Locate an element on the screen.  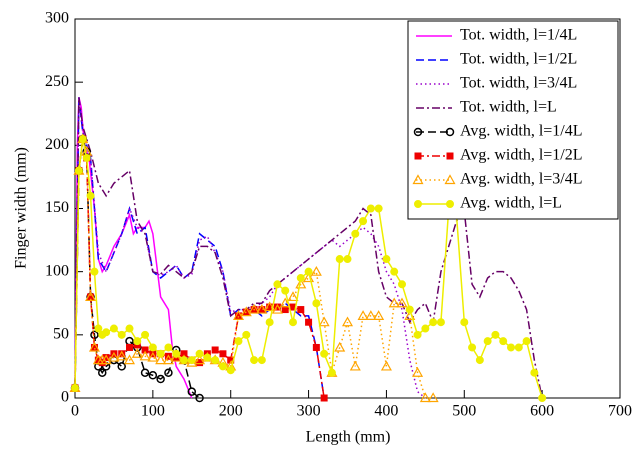
y-tick-label: 250 is located at coordinates (57, 81).